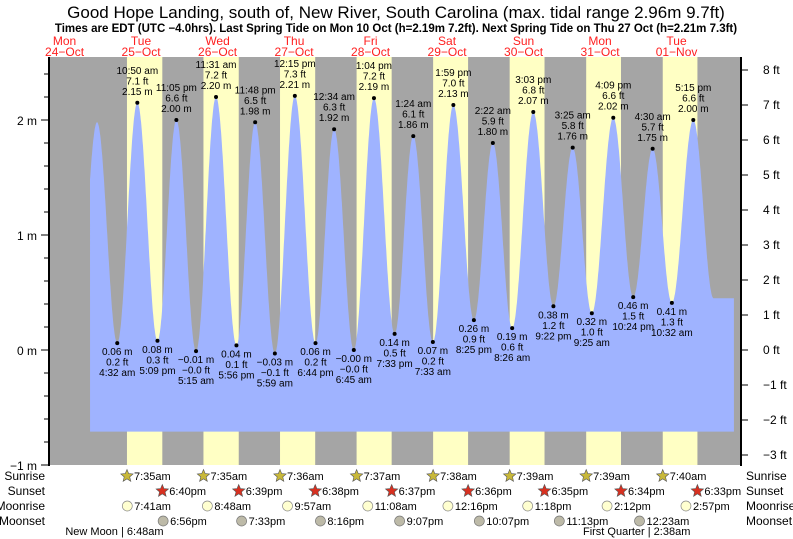 The height and width of the screenshot is (539, 793). I want to click on extreme-m: 0.26 m, so click(474, 329).